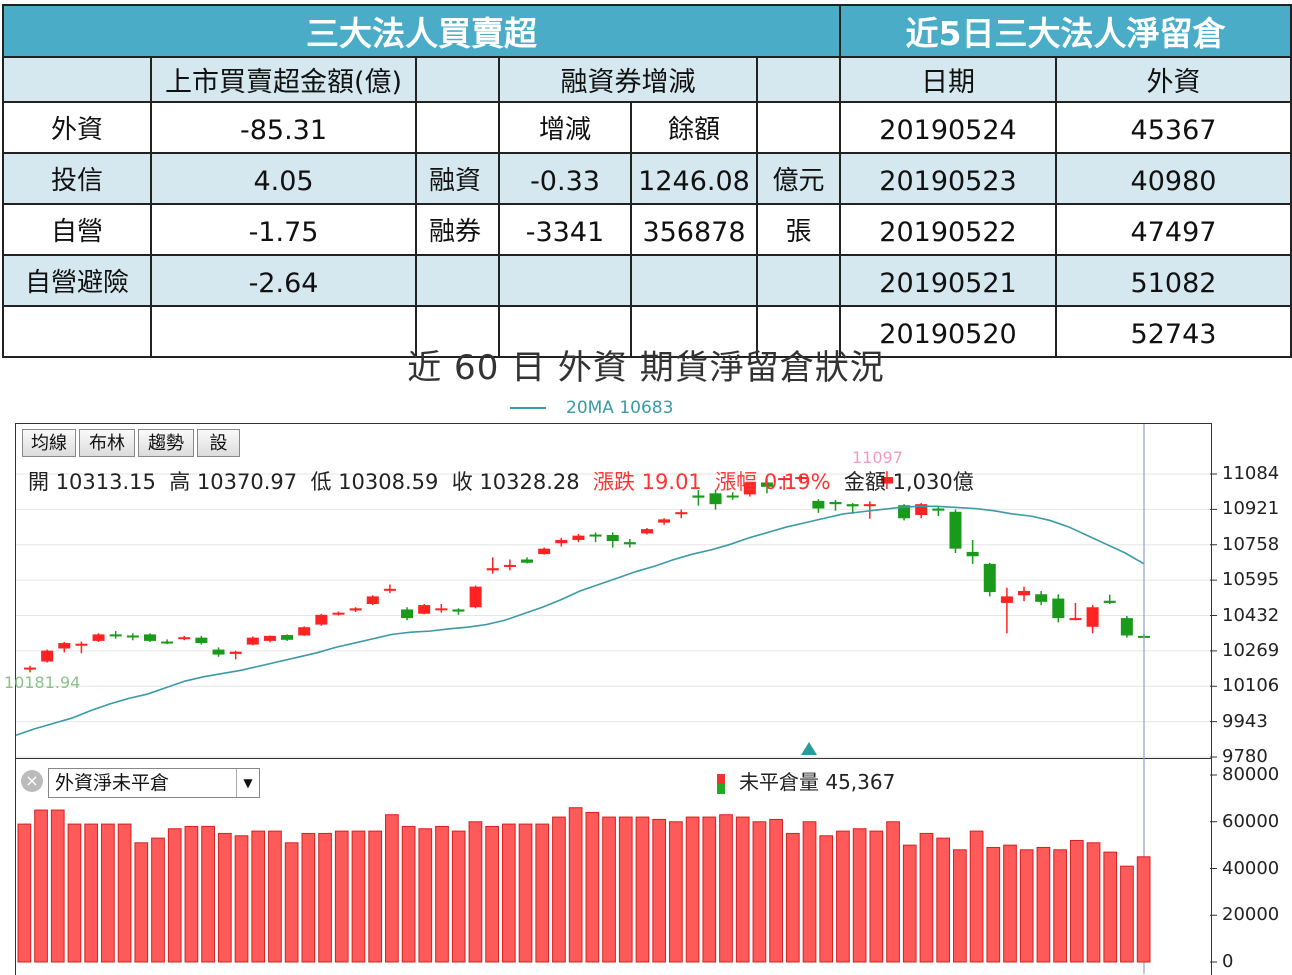 This screenshot has height=975, width=1292. What do you see at coordinates (457, 178) in the screenshot?
I see `margin-label: 融資` at bounding box center [457, 178].